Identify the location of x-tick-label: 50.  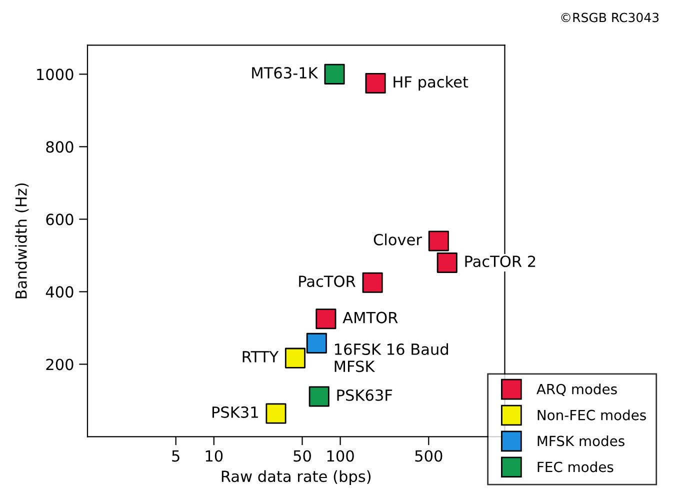
(302, 456).